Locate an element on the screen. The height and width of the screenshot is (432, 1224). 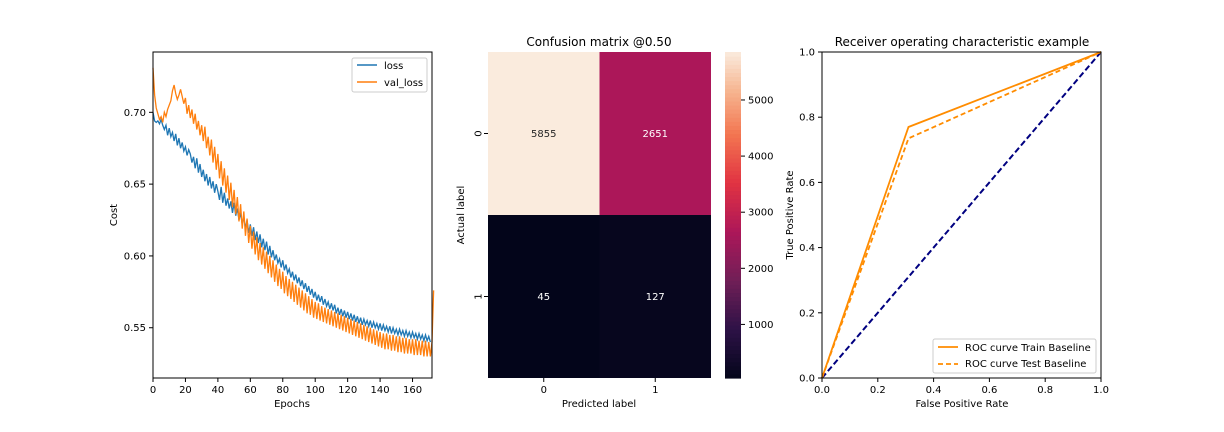
cm-y-tick-label: 1 is located at coordinates (479, 296).